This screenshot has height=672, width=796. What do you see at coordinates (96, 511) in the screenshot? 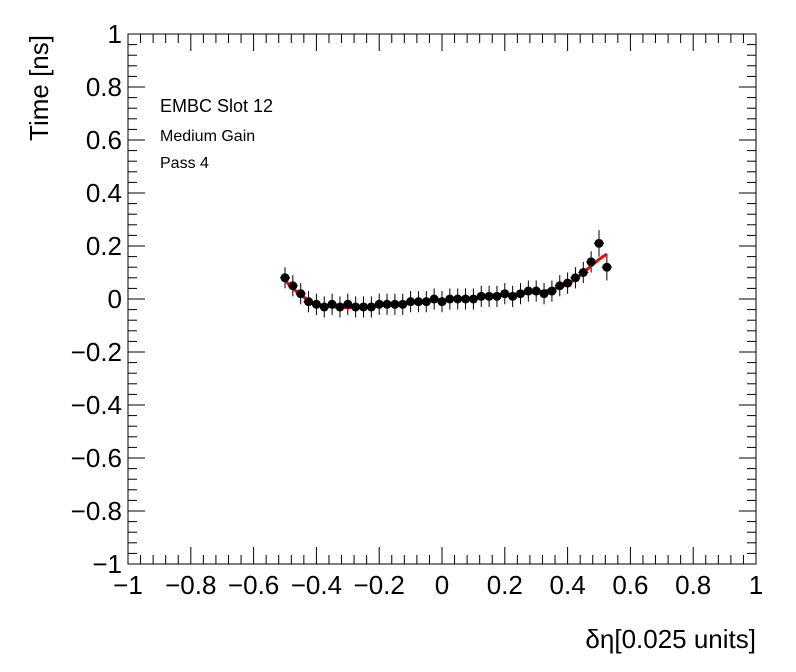
I see `y-tick-label: −0.8` at bounding box center [96, 511].